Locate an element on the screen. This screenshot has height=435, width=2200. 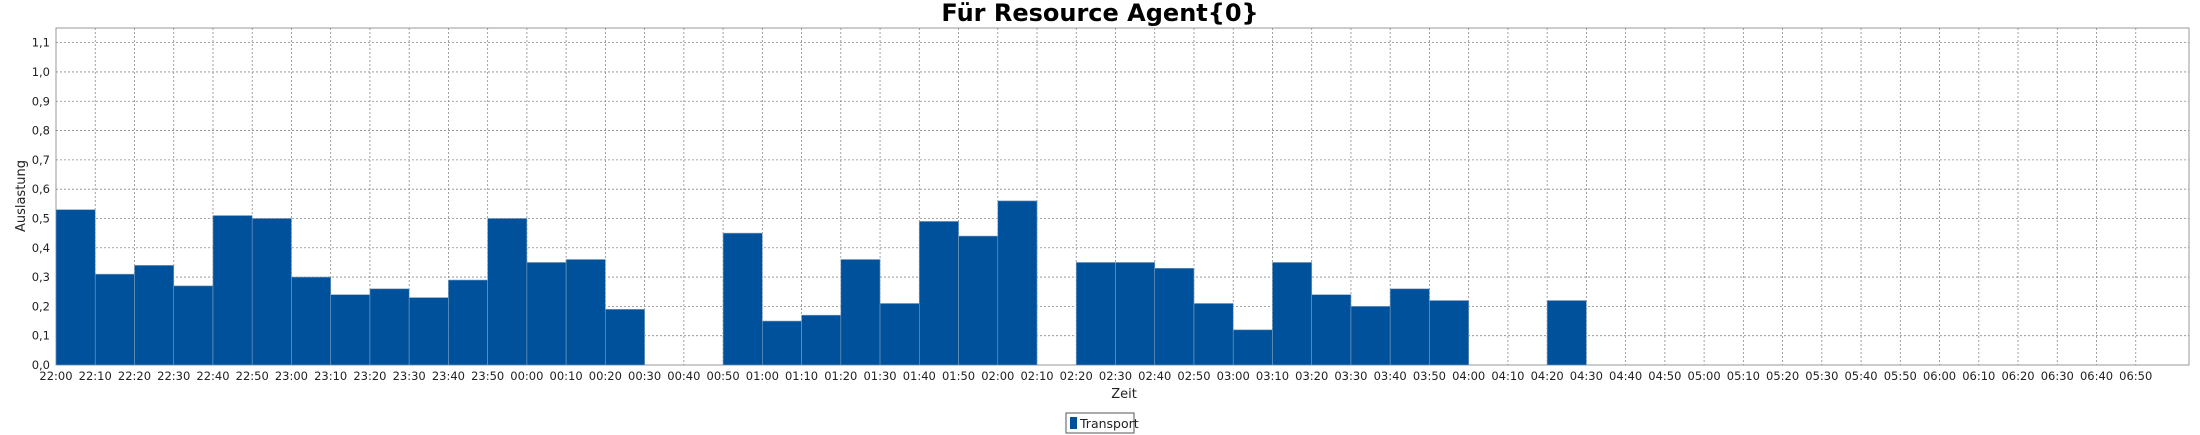
y-tick-label: 0,5 is located at coordinates (41, 218).